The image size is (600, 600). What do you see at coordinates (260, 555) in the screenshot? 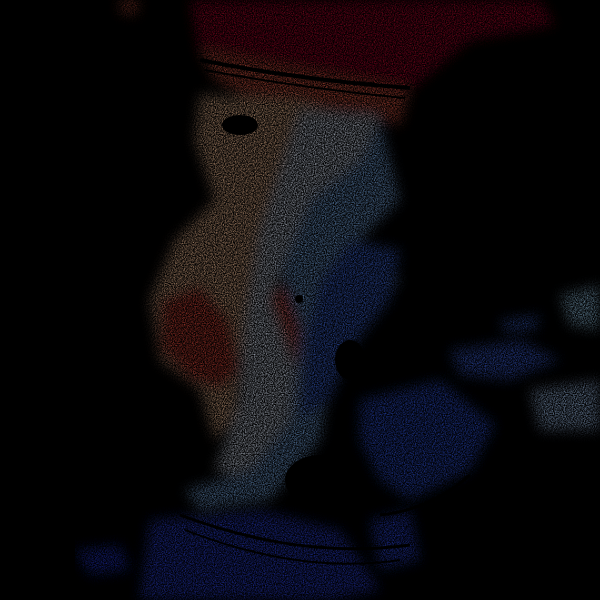
I see `inbound-south` at bounding box center [260, 555].